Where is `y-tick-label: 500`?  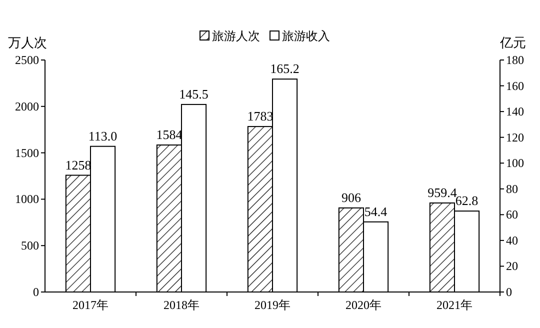
y-tick-label: 500 is located at coordinates (30, 245).